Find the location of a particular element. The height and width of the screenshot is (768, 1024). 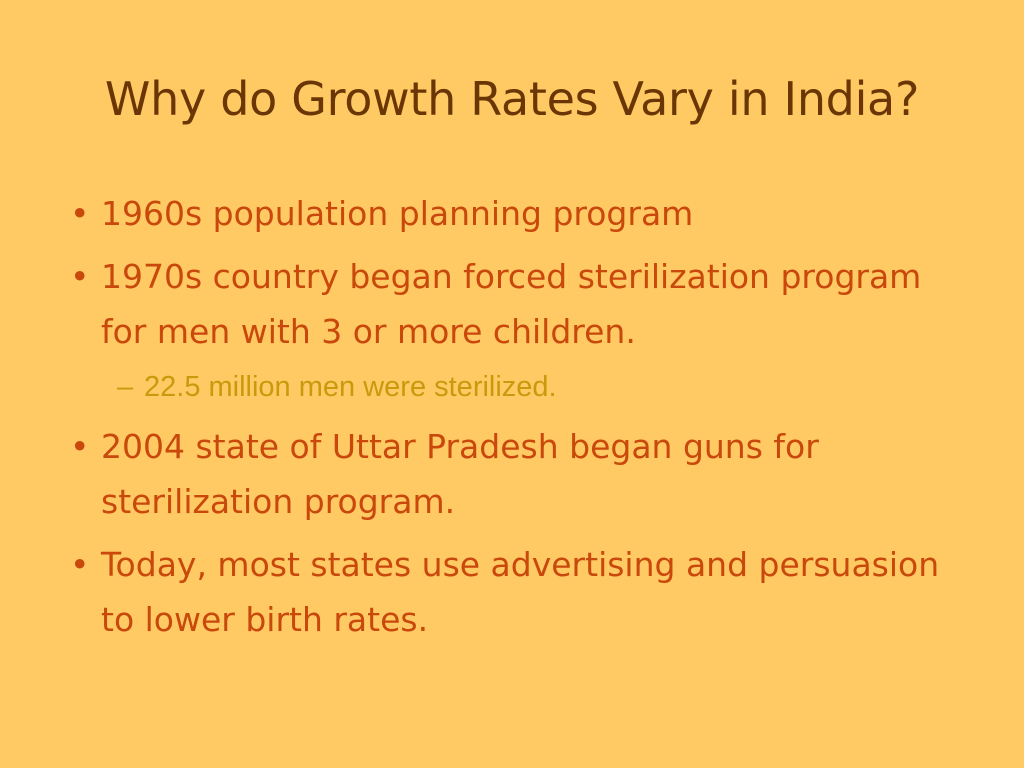

bullet-item: • 1960s population planning program is located at coordinates (520, 213).